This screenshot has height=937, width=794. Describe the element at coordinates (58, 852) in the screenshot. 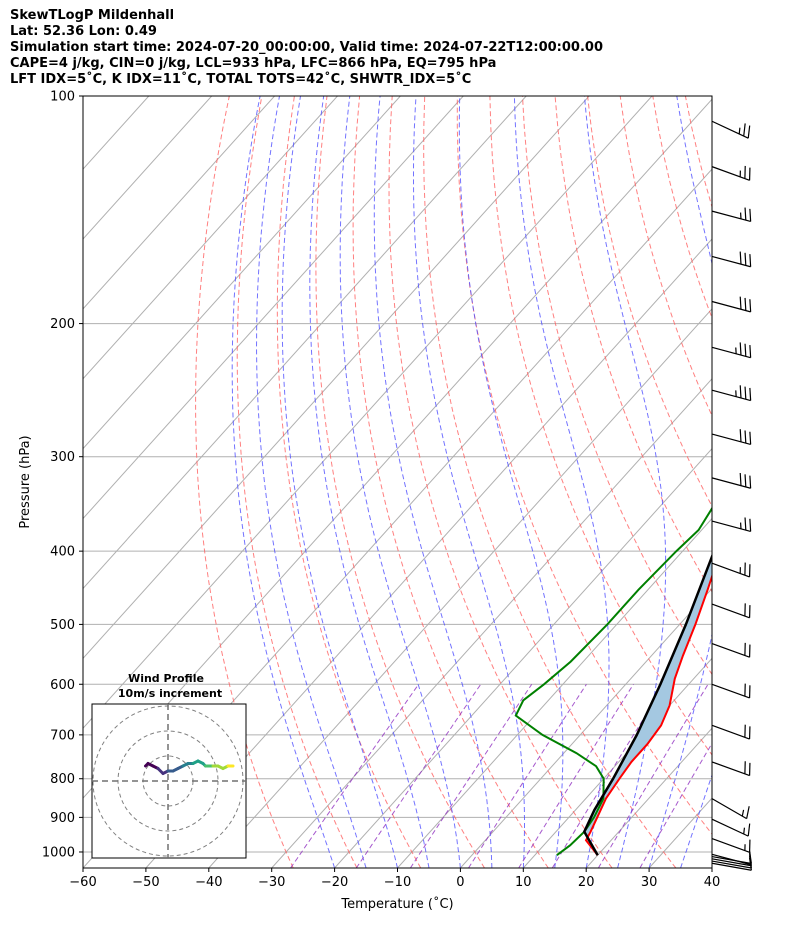

I see `y-tick-label: 1000` at that location.